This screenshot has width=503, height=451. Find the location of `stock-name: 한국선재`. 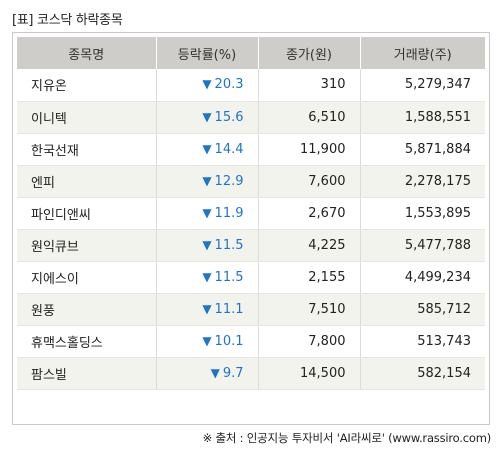

stock-name: 한국선재 is located at coordinates (87, 149).